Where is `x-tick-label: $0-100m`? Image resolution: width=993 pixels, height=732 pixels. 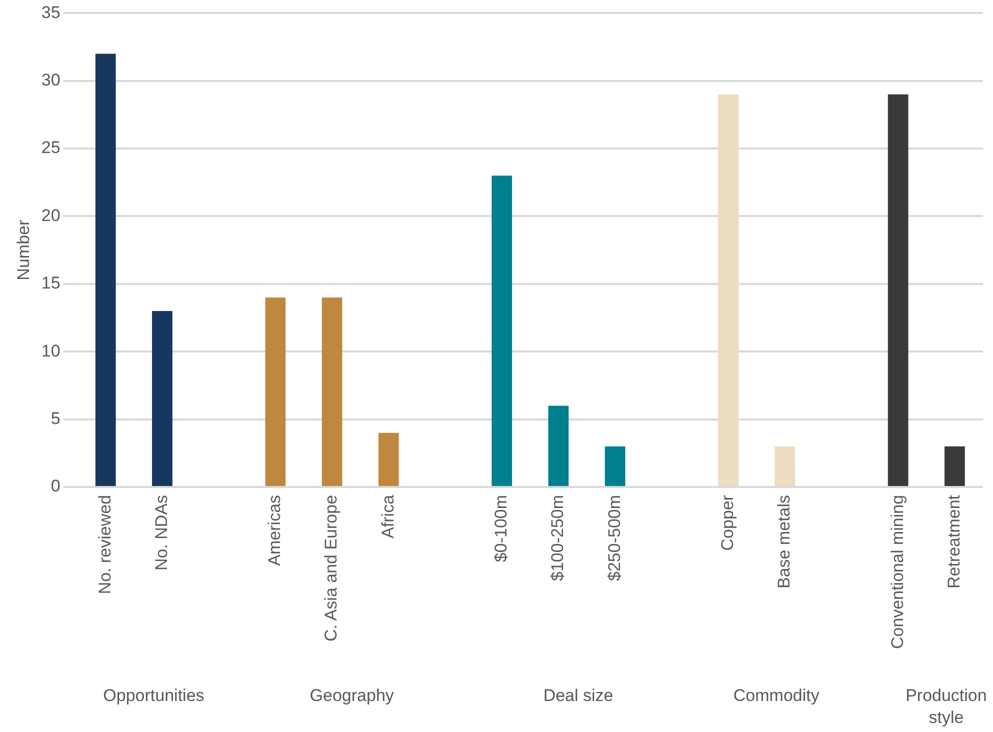 x-tick-label: $0-100m is located at coordinates (501, 528).